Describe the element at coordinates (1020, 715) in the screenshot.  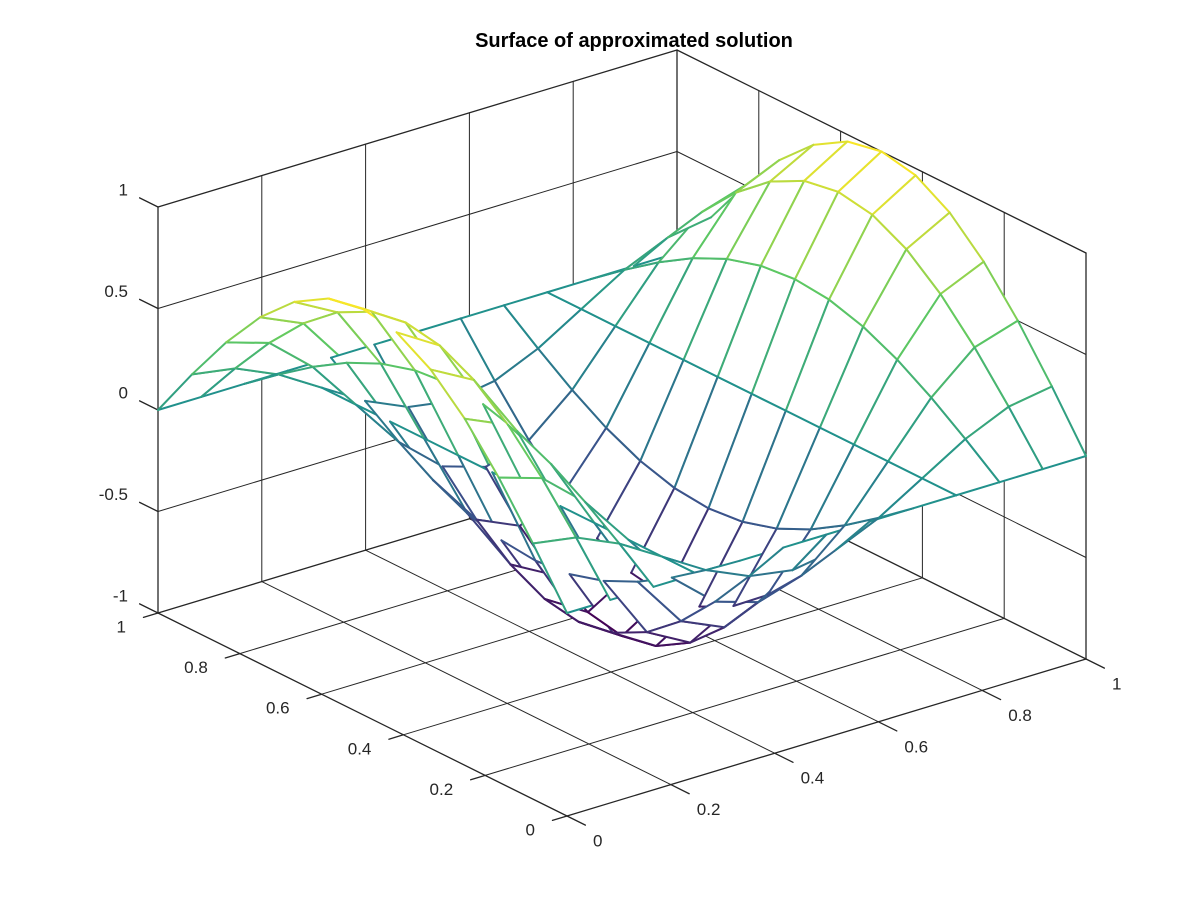
I see `x-tick-label: 0.8` at that location.